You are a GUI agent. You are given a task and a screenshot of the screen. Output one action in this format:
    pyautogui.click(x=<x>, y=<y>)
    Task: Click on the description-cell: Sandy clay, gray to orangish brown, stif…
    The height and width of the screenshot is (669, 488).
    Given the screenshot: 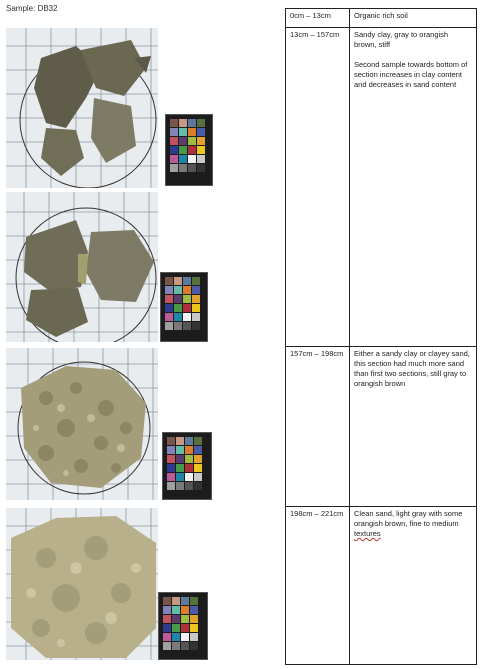 What is the action you would take?
    pyautogui.click(x=413, y=187)
    